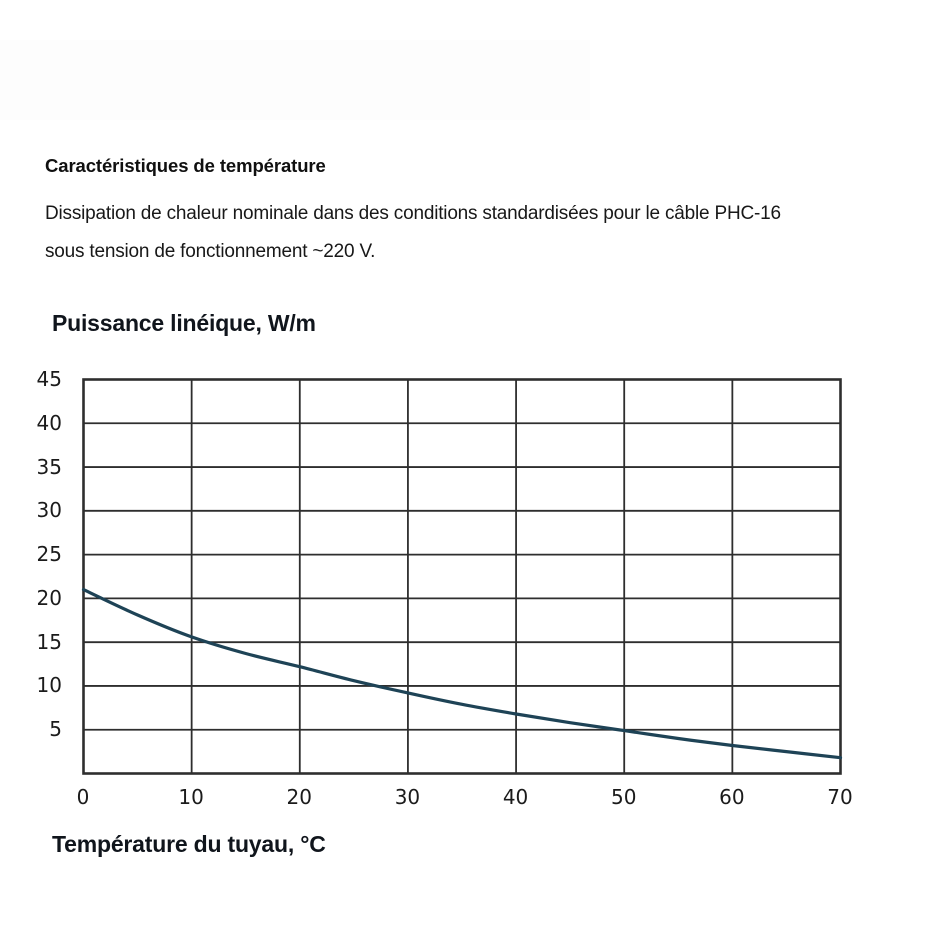  Describe the element at coordinates (49, 685) in the screenshot. I see `y-tick-label: 10` at that location.